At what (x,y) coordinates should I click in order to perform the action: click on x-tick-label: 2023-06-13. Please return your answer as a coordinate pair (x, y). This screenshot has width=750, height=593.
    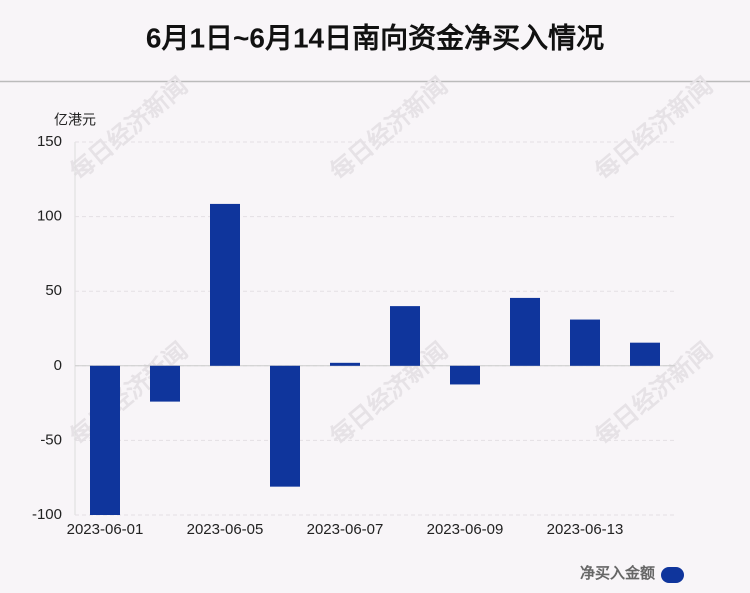
    Looking at the image, I should click on (585, 529).